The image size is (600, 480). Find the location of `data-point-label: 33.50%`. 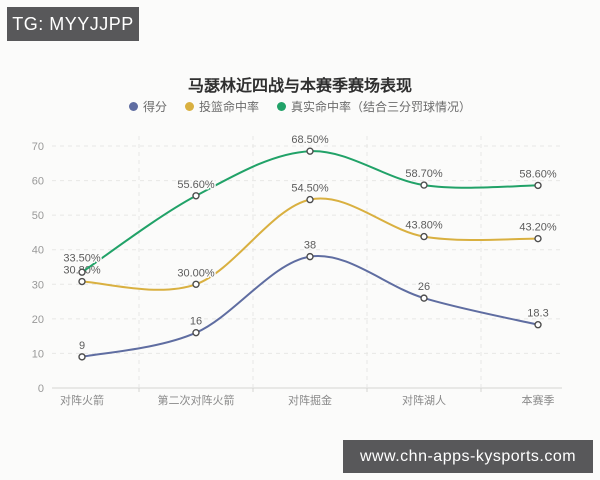

data-point-label: 33.50% is located at coordinates (82, 259).